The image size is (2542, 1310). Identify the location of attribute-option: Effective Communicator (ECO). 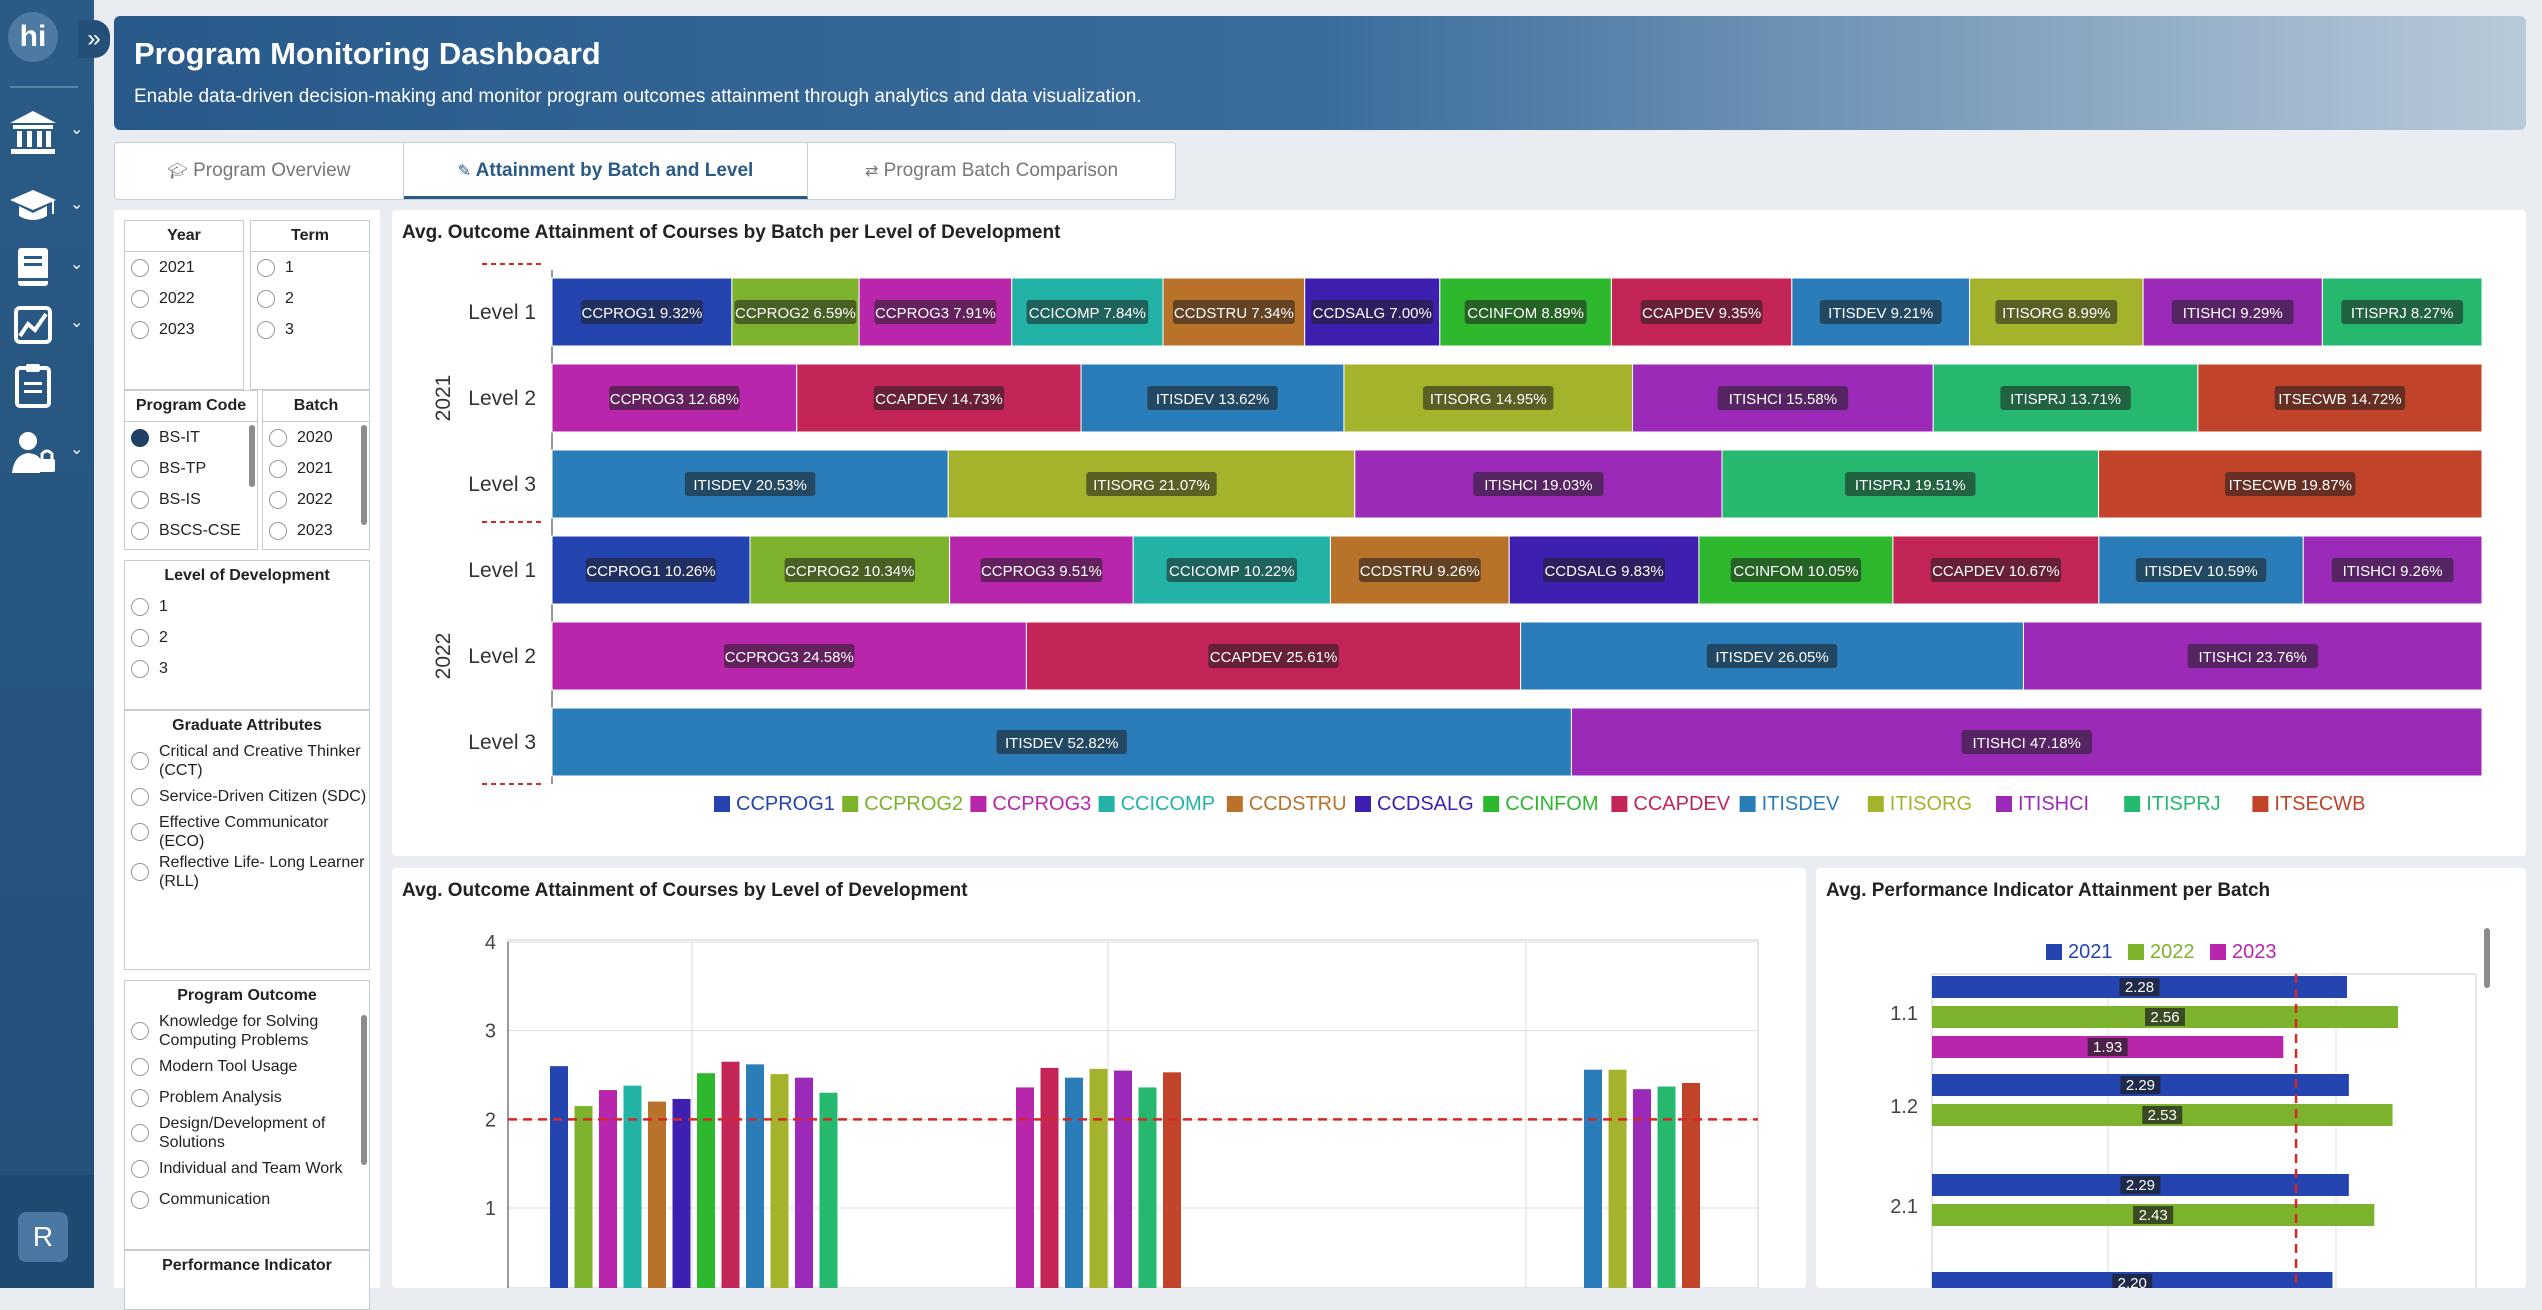
(247, 832).